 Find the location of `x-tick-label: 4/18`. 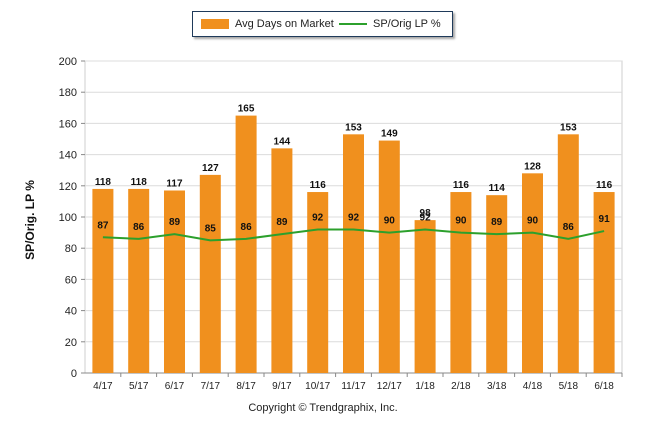

x-tick-label: 4/18 is located at coordinates (533, 386).